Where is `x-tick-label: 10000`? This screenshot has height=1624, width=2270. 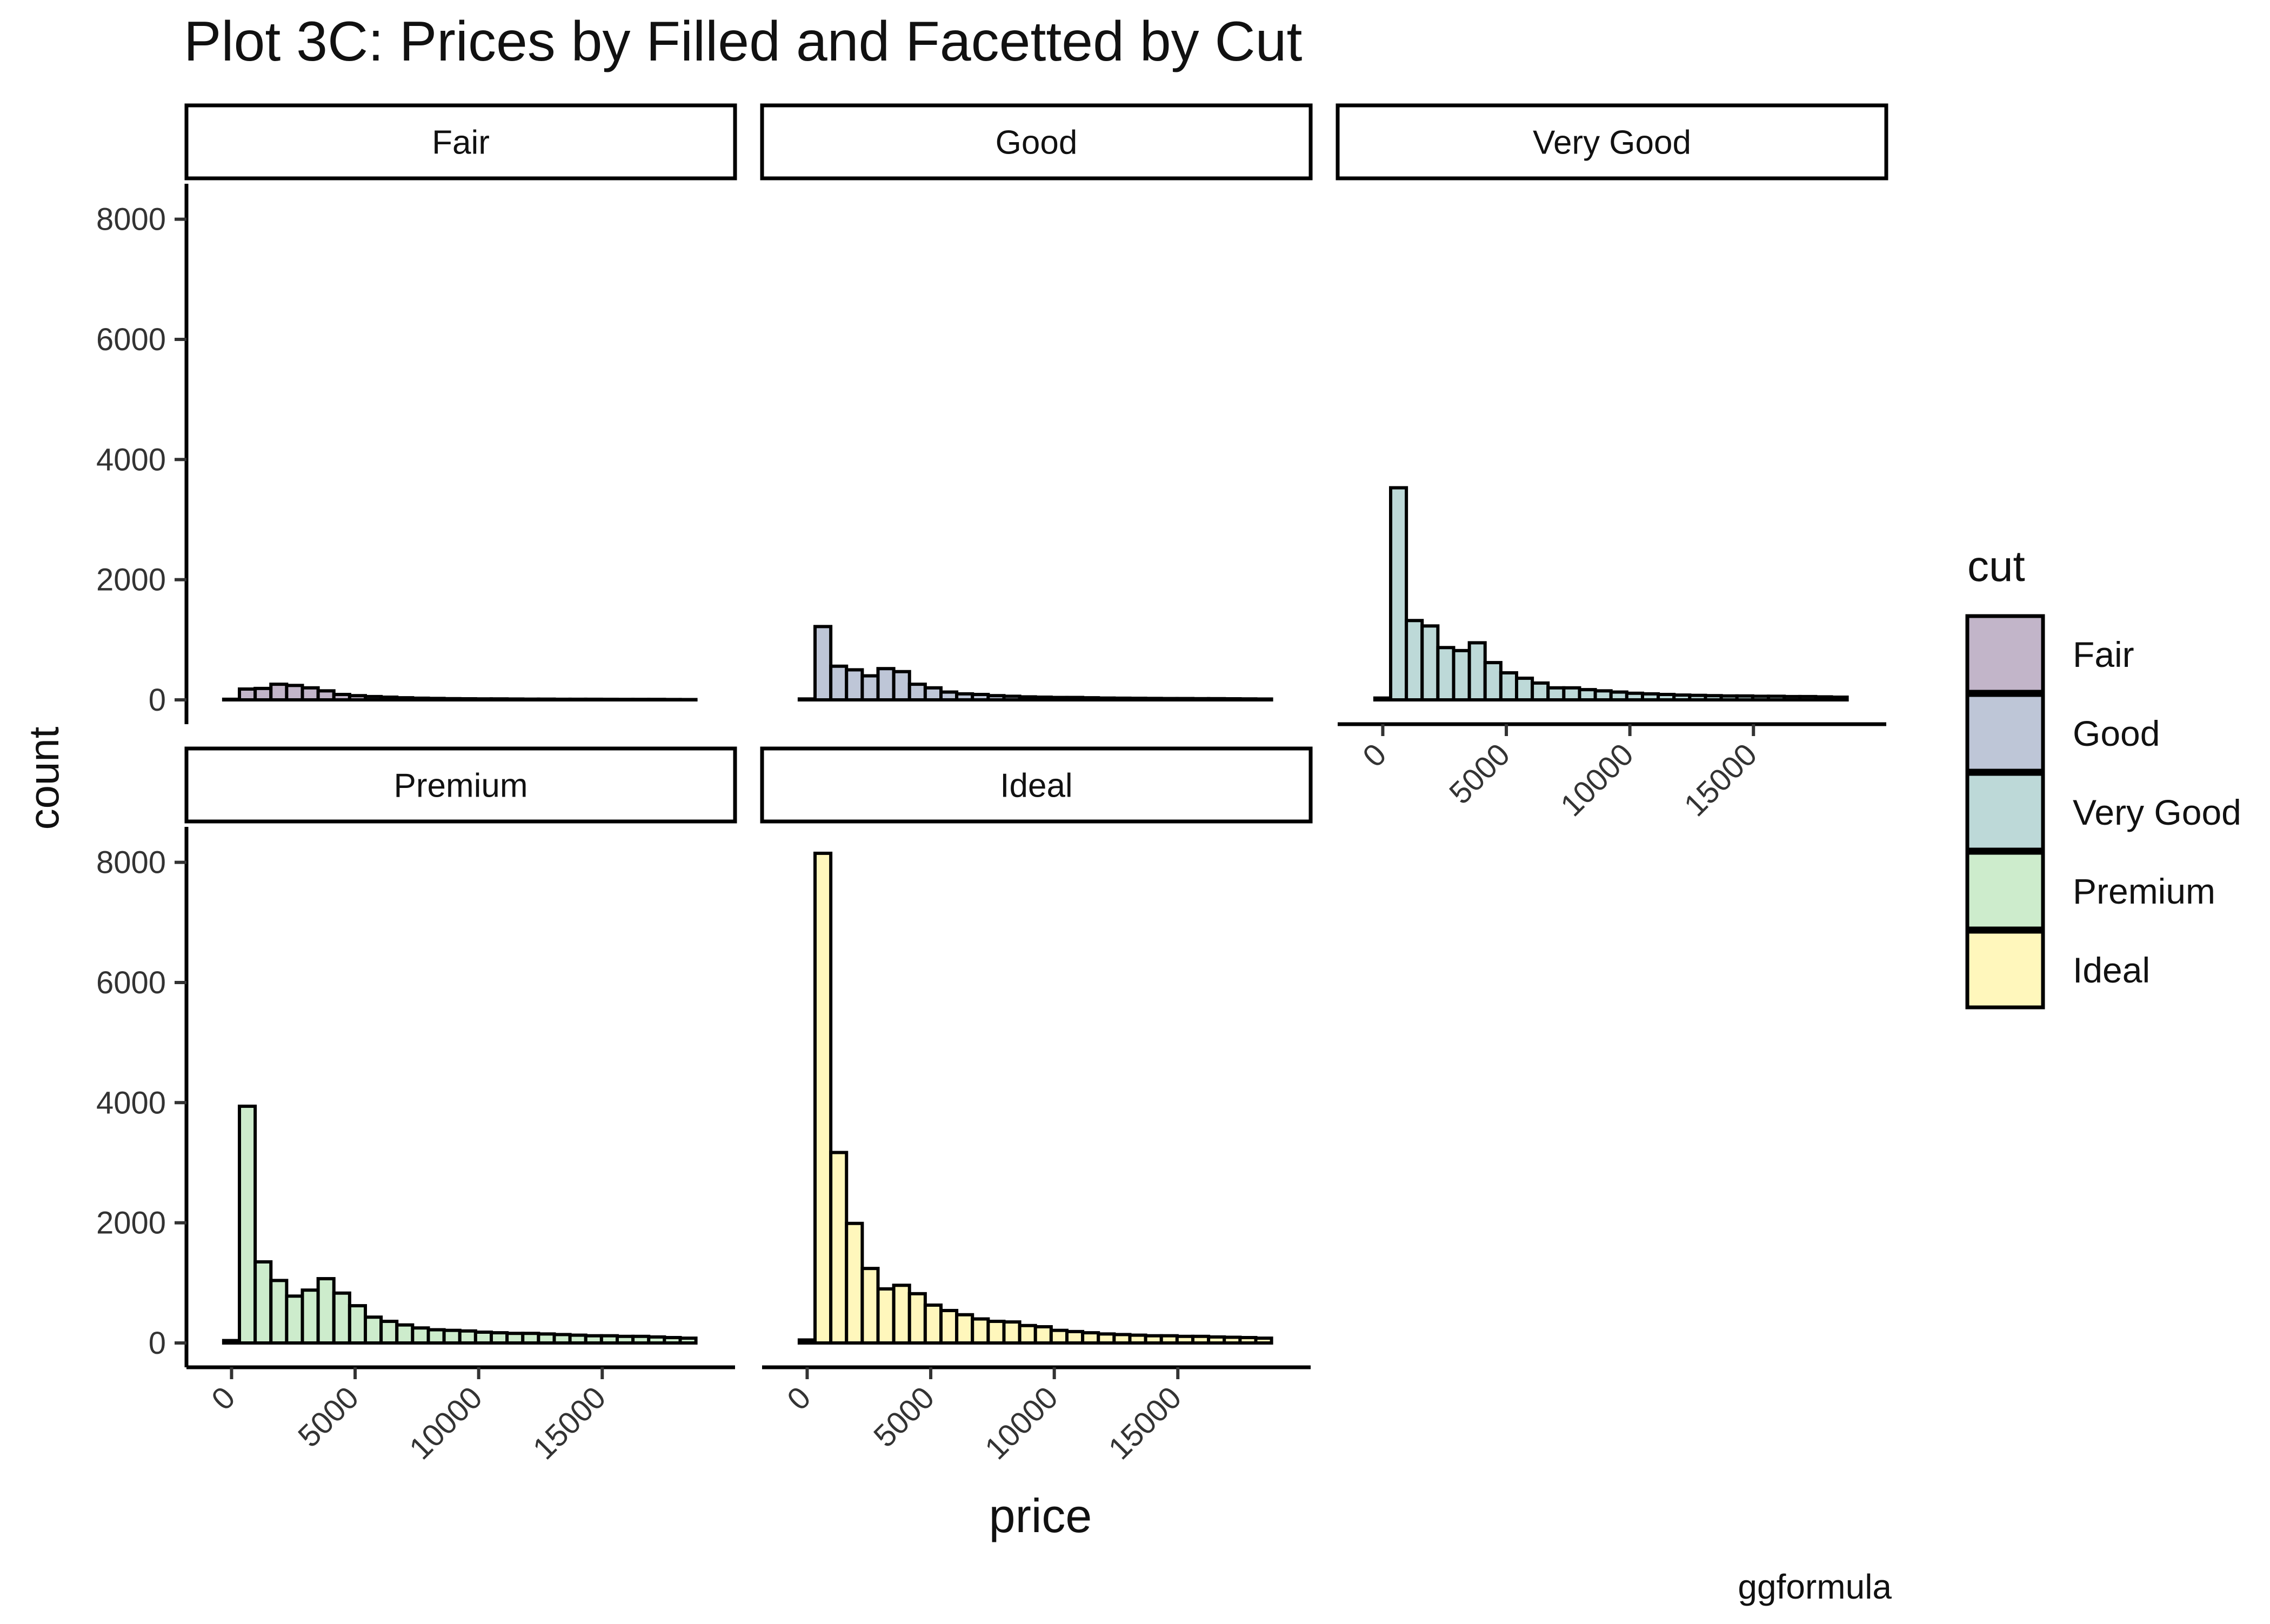 x-tick-label: 10000 is located at coordinates (1021, 1423).